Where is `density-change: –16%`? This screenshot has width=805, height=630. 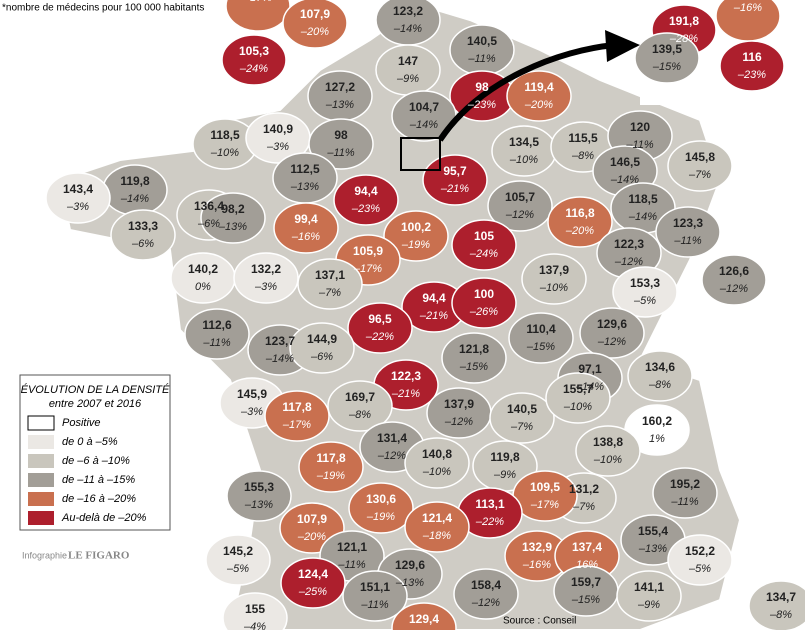 density-change: –16% is located at coordinates (305, 237).